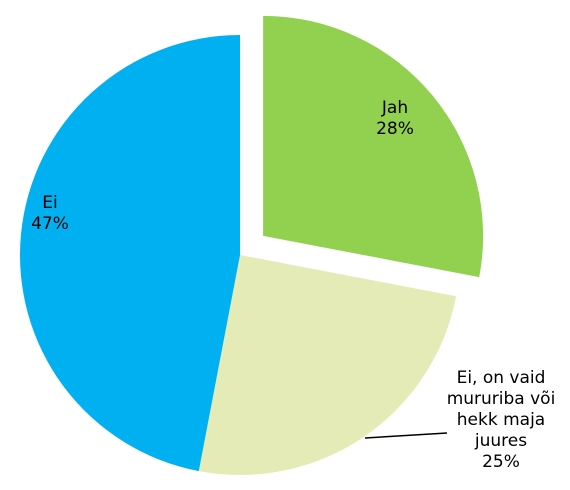 This screenshot has height=490, width=570. What do you see at coordinates (501, 462) in the screenshot?
I see `value-label: 25%` at bounding box center [501, 462].